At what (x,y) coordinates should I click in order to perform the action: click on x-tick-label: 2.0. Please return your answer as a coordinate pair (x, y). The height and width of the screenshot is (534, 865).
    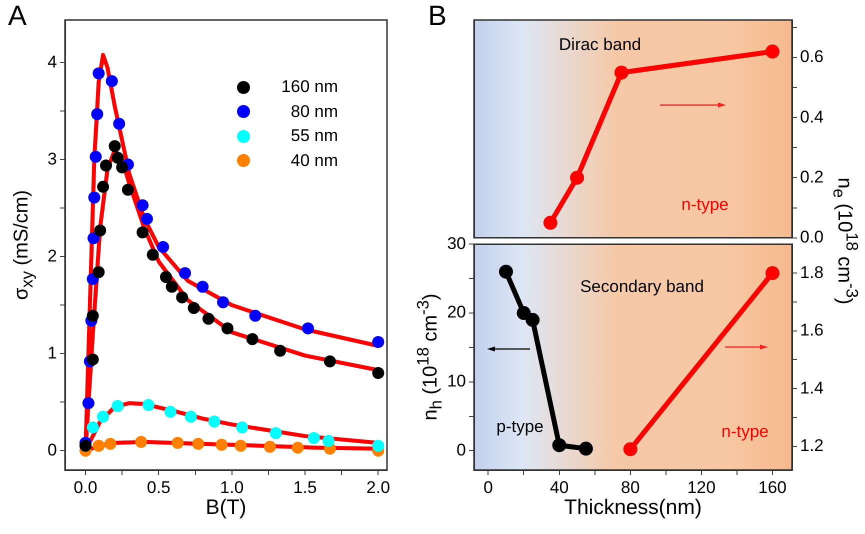
    Looking at the image, I should click on (378, 487).